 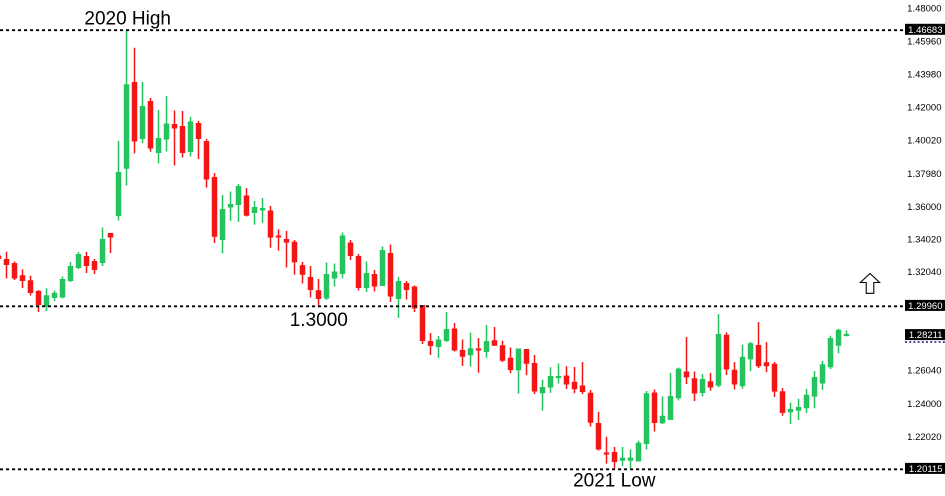 I want to click on svg-text: 1.43980, so click(x=924, y=75).